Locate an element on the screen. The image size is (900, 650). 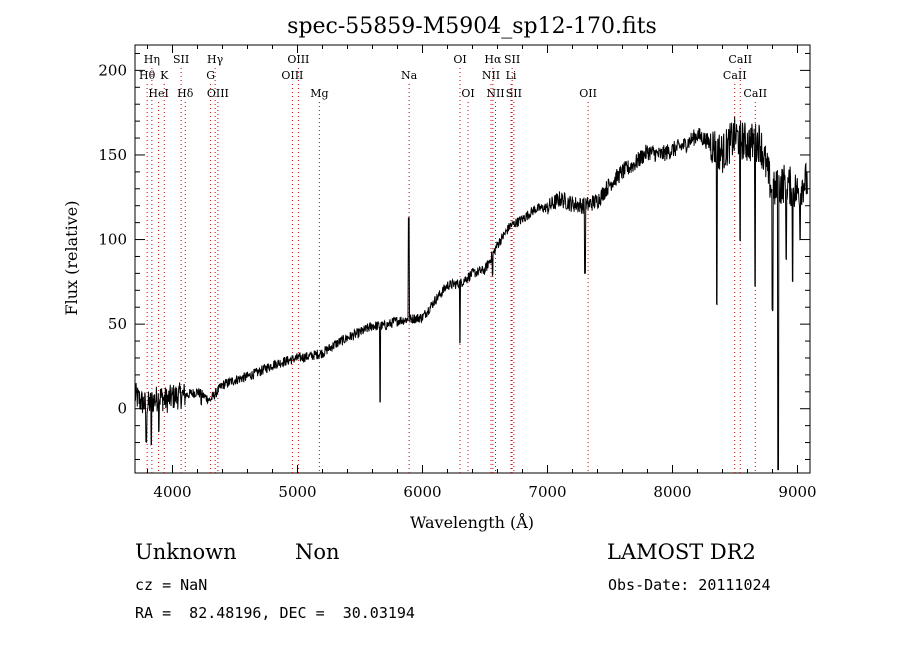
spectral-line-label: Hα is located at coordinates (493, 59).